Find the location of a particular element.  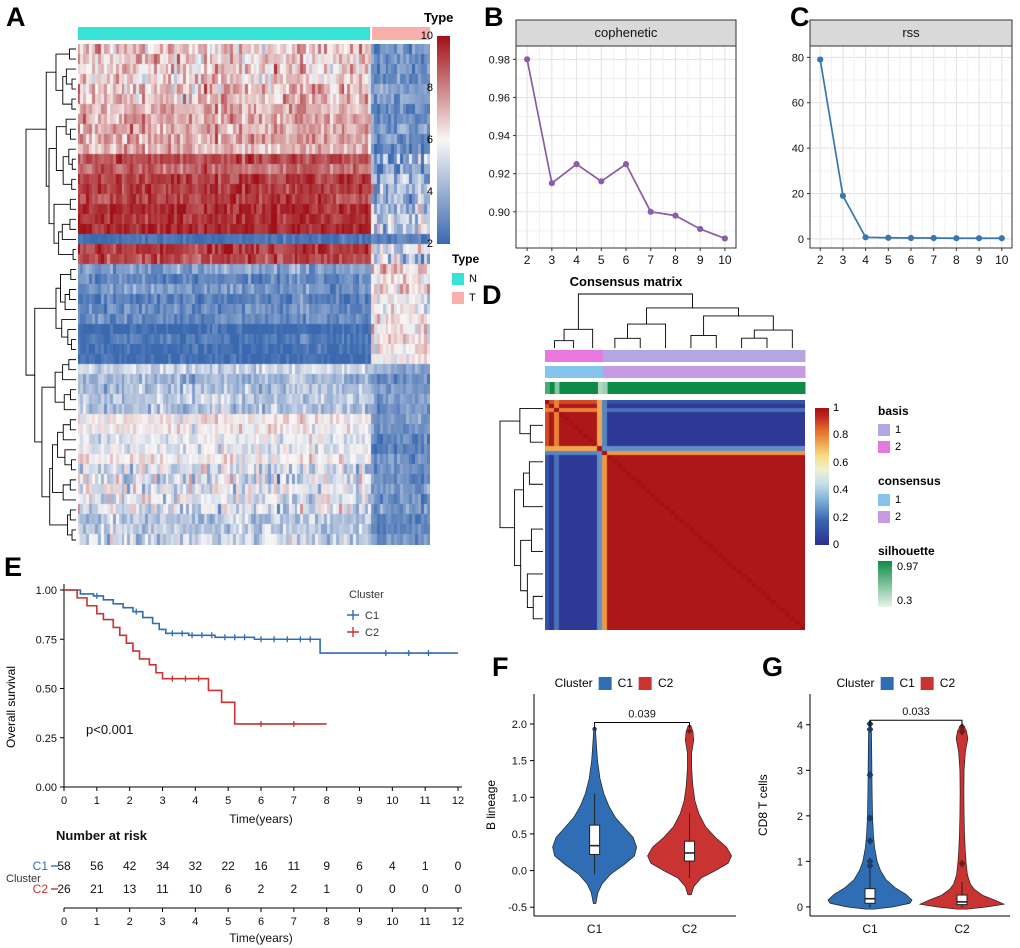

colorbar-tick: 10 is located at coordinates (426, 36).